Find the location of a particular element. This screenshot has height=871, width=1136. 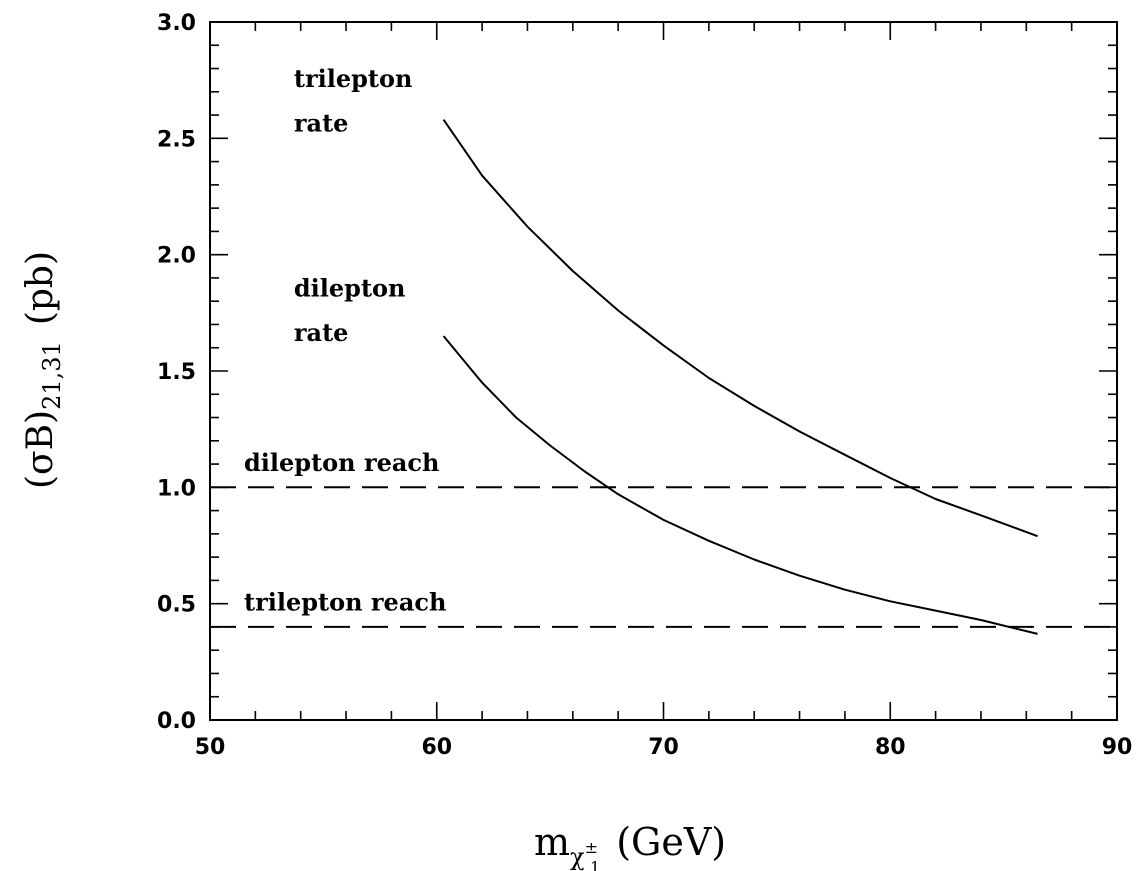

y-axis-main: (σB) is located at coordinates (40, 449).